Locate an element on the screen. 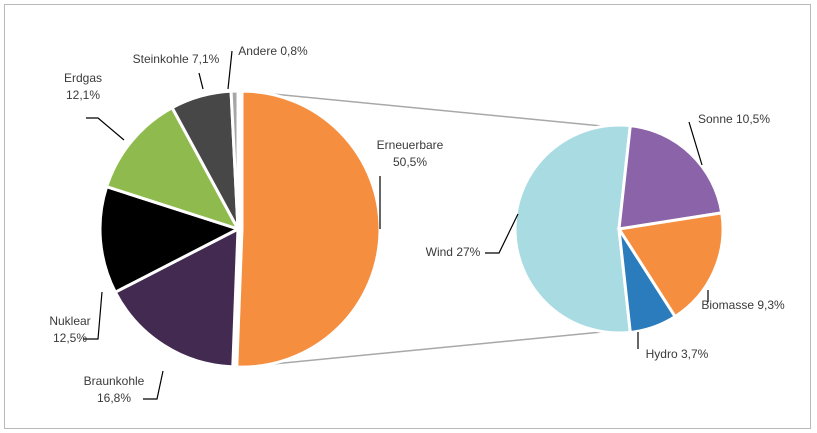 The height and width of the screenshot is (433, 817). data-label-hydro: Hydro 3,7% is located at coordinates (677, 354).